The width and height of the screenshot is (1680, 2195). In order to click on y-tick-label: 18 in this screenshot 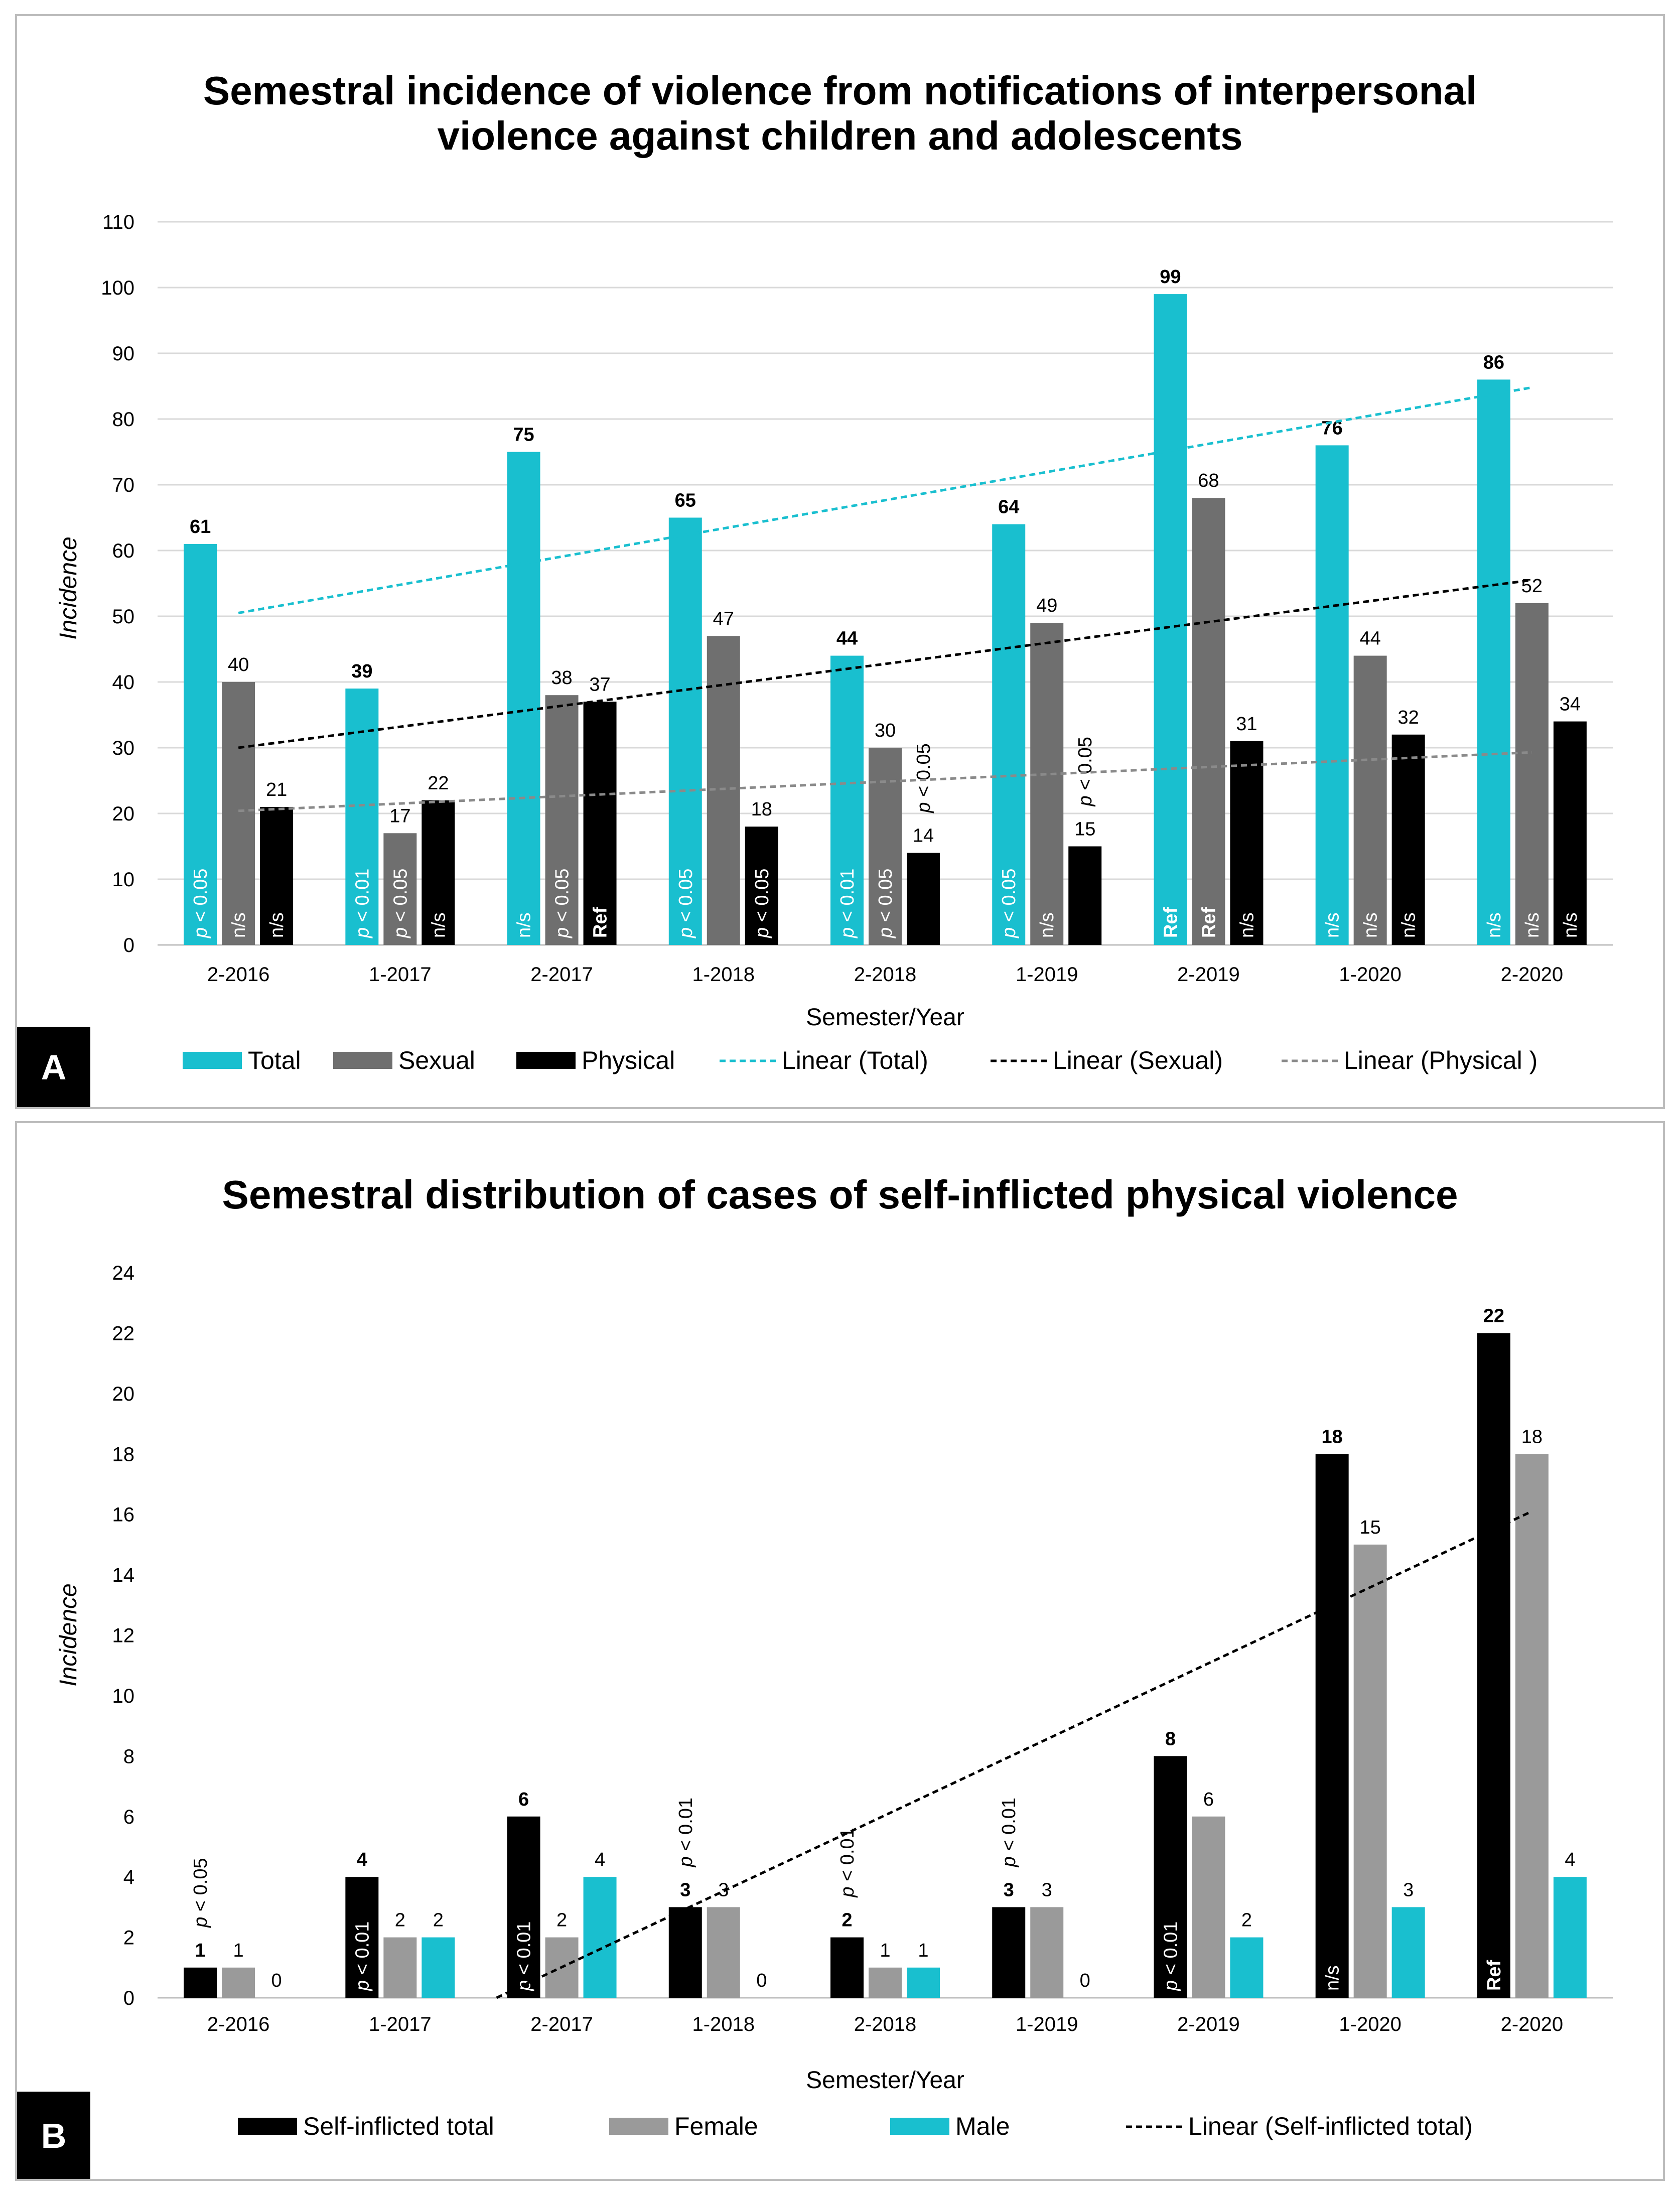, I will do `click(123, 1454)`.